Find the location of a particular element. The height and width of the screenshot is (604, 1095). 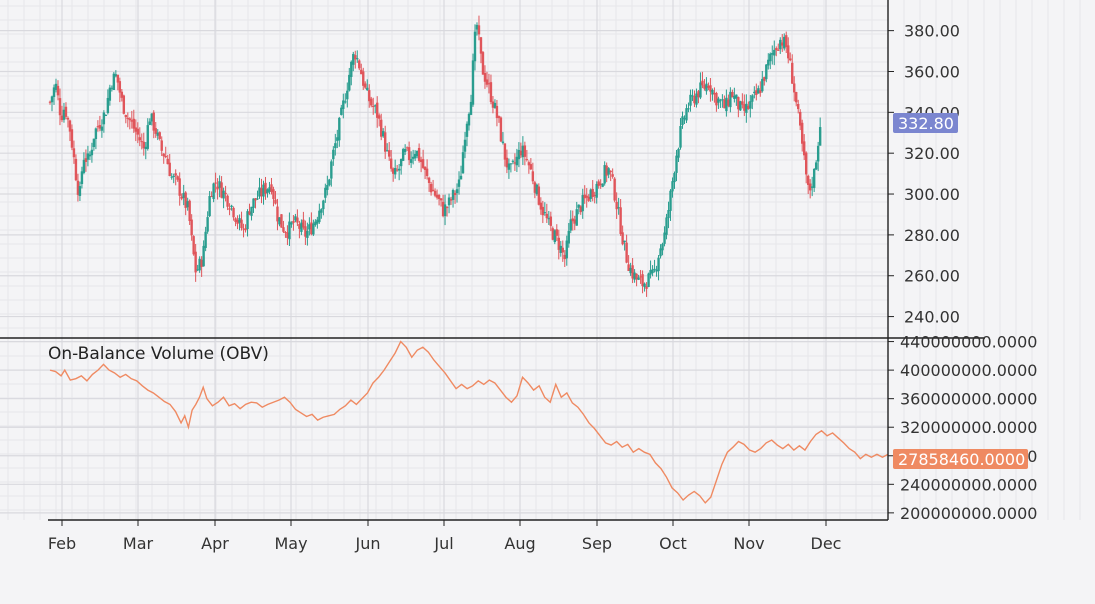

month-label: Jul is located at coordinates (443, 543).